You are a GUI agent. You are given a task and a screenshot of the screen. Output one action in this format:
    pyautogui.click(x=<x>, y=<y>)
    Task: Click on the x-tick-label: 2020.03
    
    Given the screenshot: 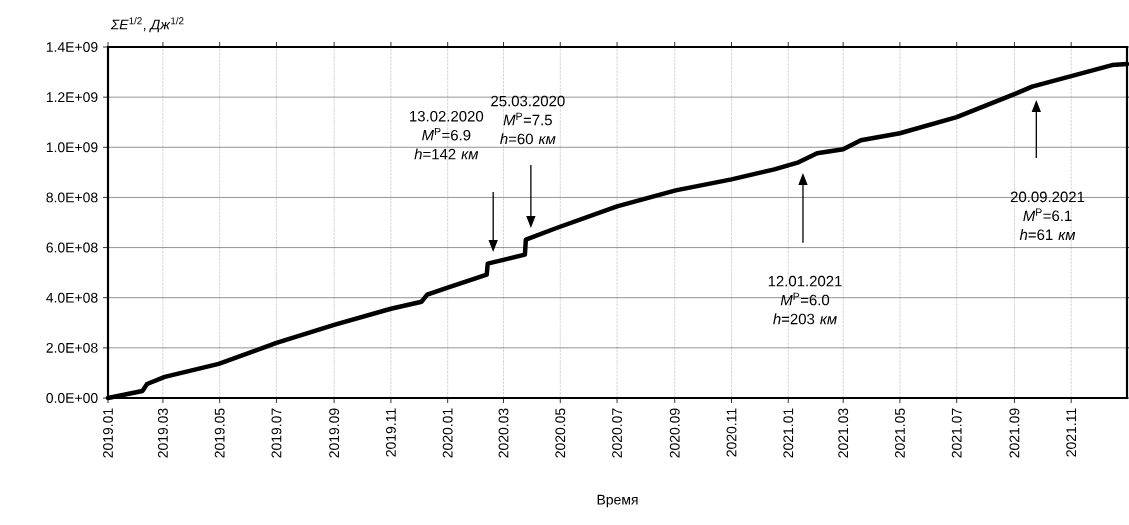 What is the action you would take?
    pyautogui.click(x=503, y=433)
    